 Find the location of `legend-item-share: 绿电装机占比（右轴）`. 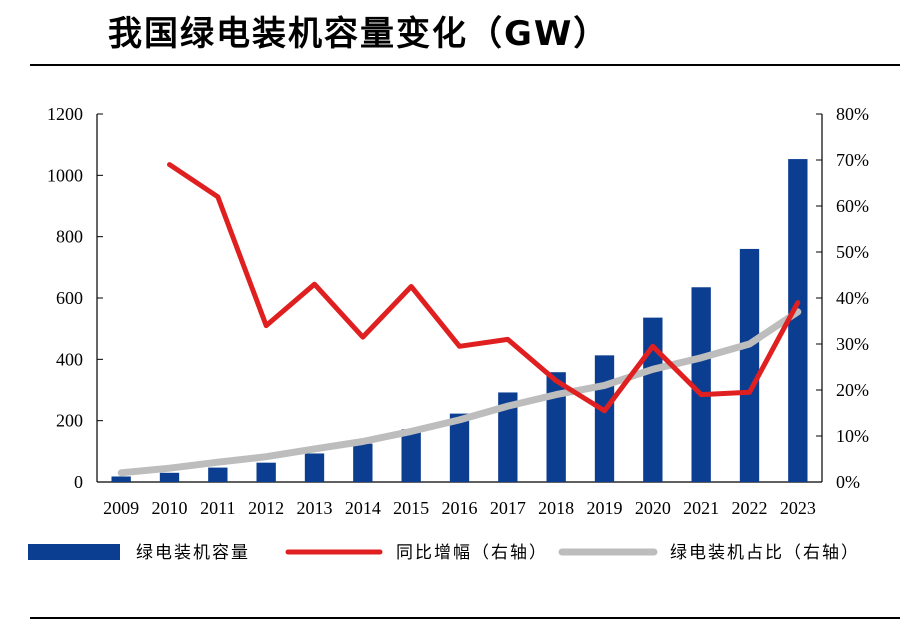

legend-item-share: 绿电装机占比（右轴） is located at coordinates (709, 553).